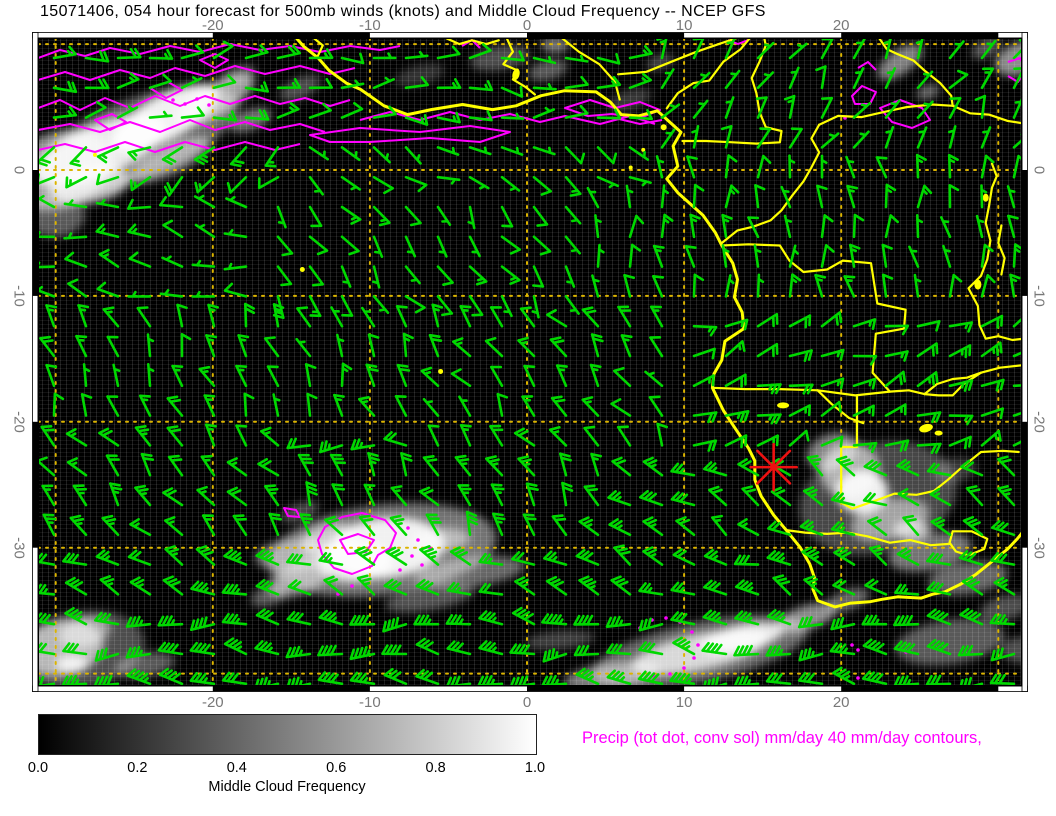  What do you see at coordinates (535, 768) in the screenshot?
I see `colorbar-tick-label: 1.0` at bounding box center [535, 768].